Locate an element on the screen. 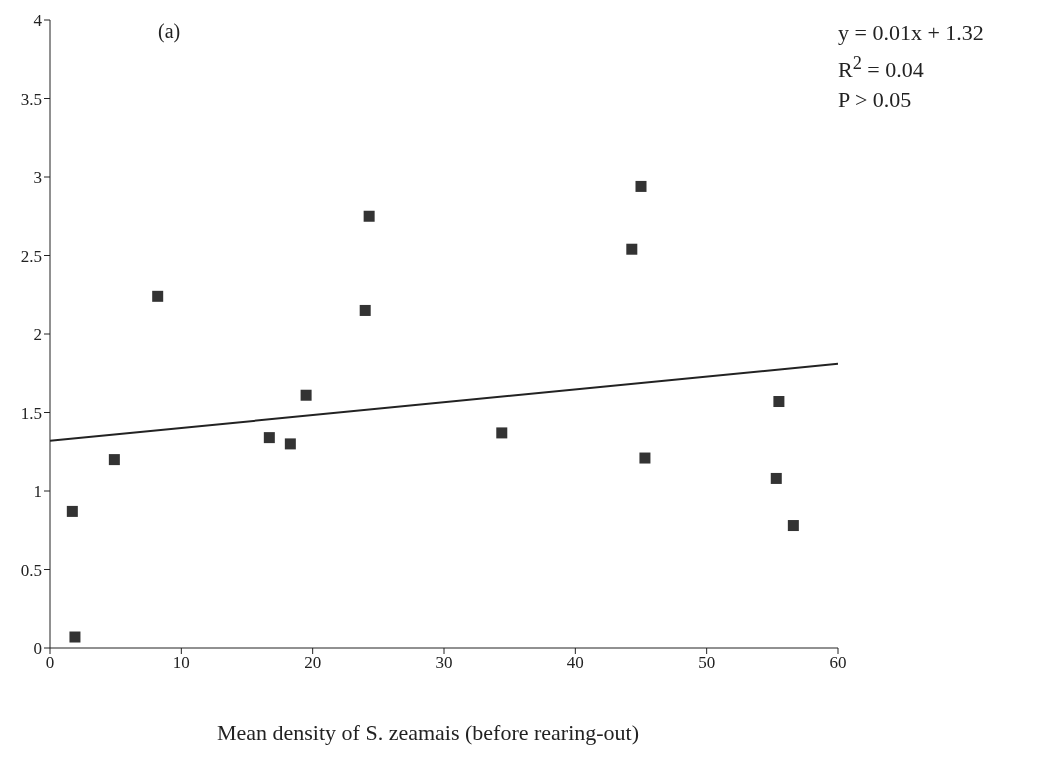 The width and height of the screenshot is (1055, 764). y-tick-label: 4 is located at coordinates (38, 21).